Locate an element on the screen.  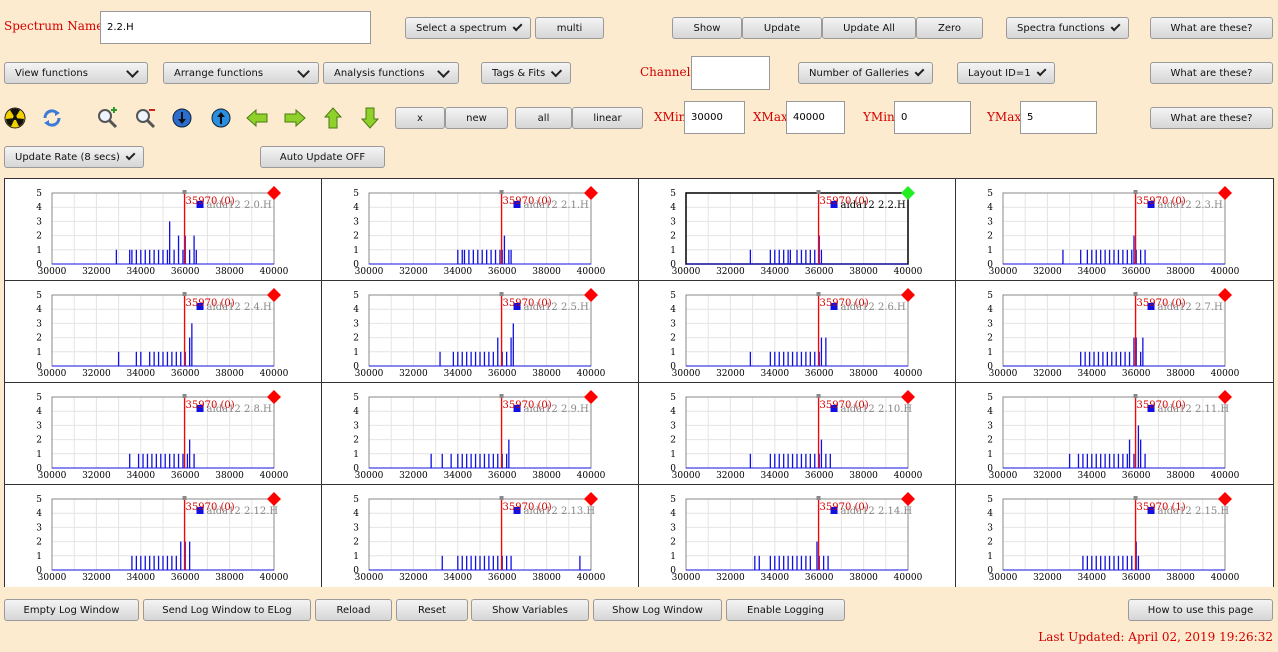
analysis-functions-dropdown: Analysis functions is located at coordinates (391, 73).